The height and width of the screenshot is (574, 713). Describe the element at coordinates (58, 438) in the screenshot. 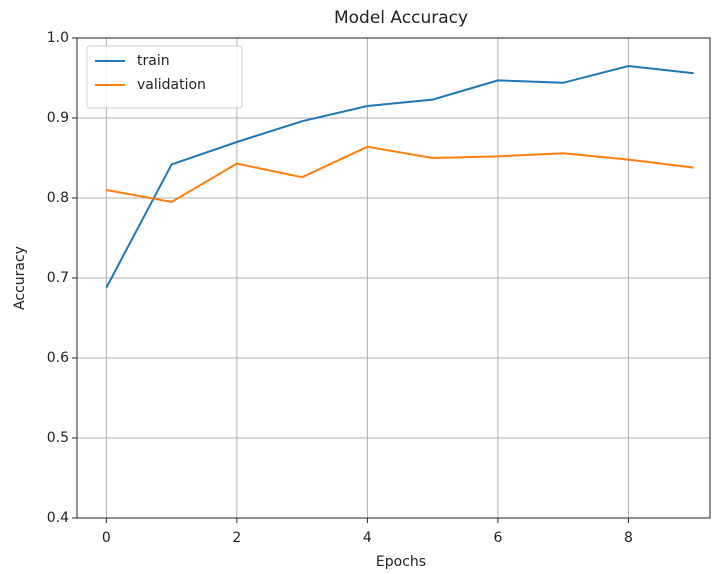

I see `y-tick-label: 0.5` at that location.